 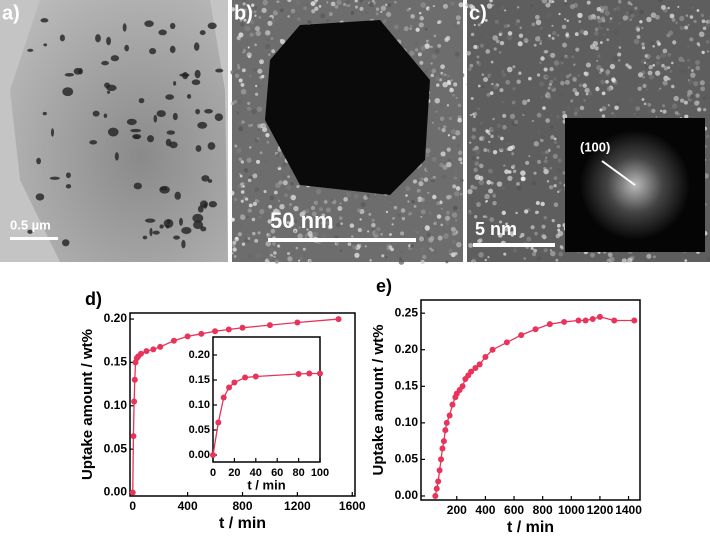 I want to click on y-tick-label: 0.00, so click(x=199, y=455).